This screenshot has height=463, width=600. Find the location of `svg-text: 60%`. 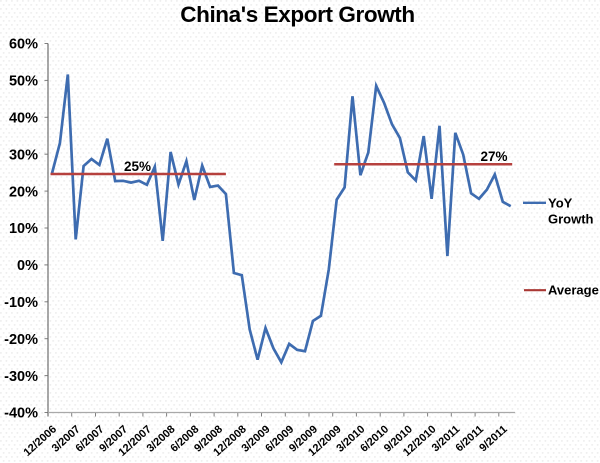

svg-text: 60% is located at coordinates (23, 45).